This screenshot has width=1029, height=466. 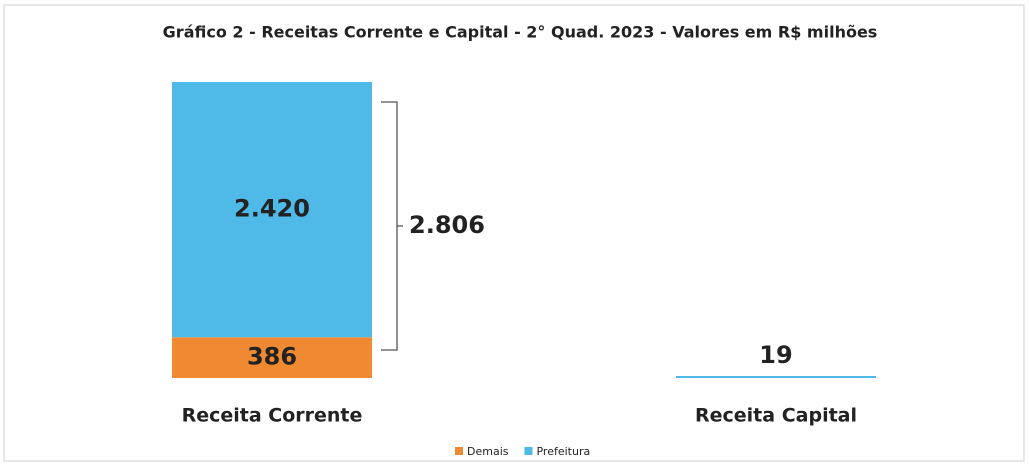 I want to click on x-tick-label: Receita Capital, so click(x=776, y=416).